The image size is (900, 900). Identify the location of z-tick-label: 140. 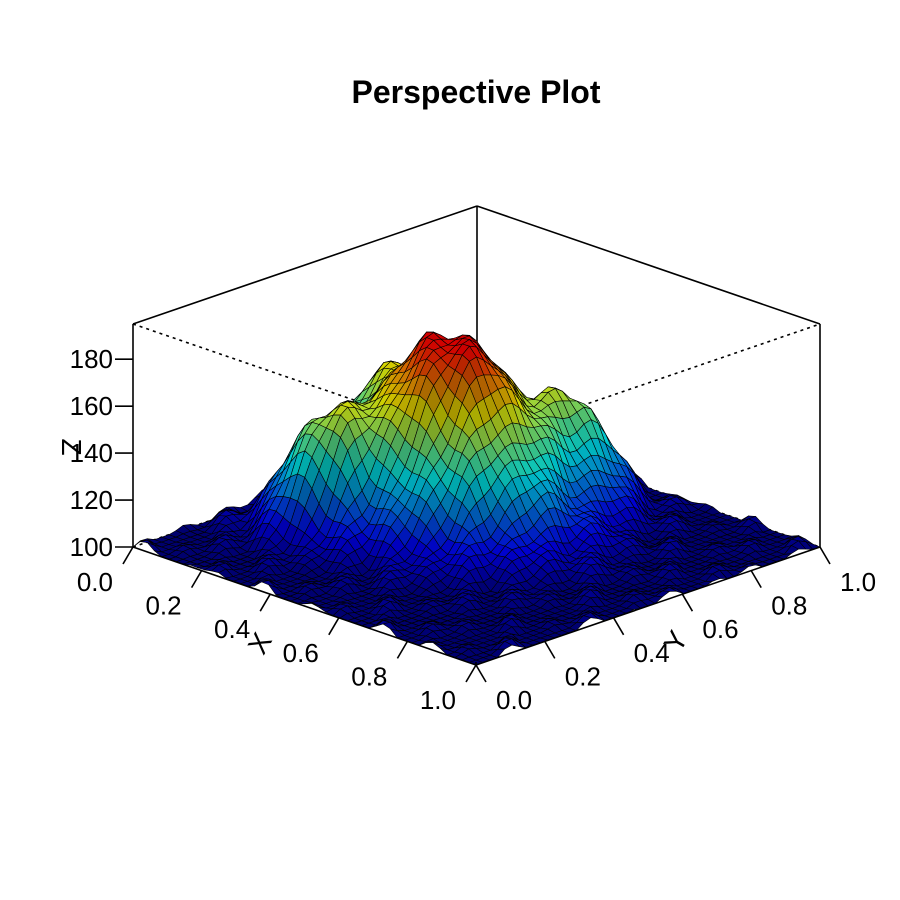
(91, 453).